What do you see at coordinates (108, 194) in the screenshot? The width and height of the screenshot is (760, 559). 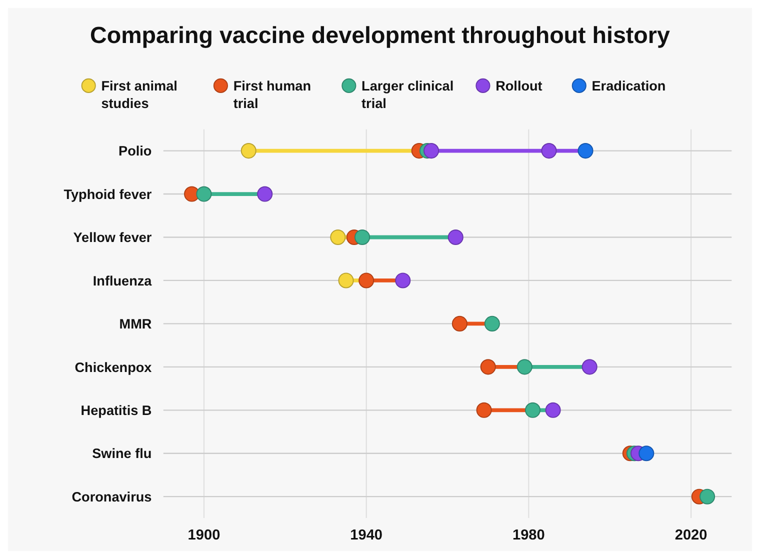 I see `y-tick-label: Typhoid fever` at bounding box center [108, 194].